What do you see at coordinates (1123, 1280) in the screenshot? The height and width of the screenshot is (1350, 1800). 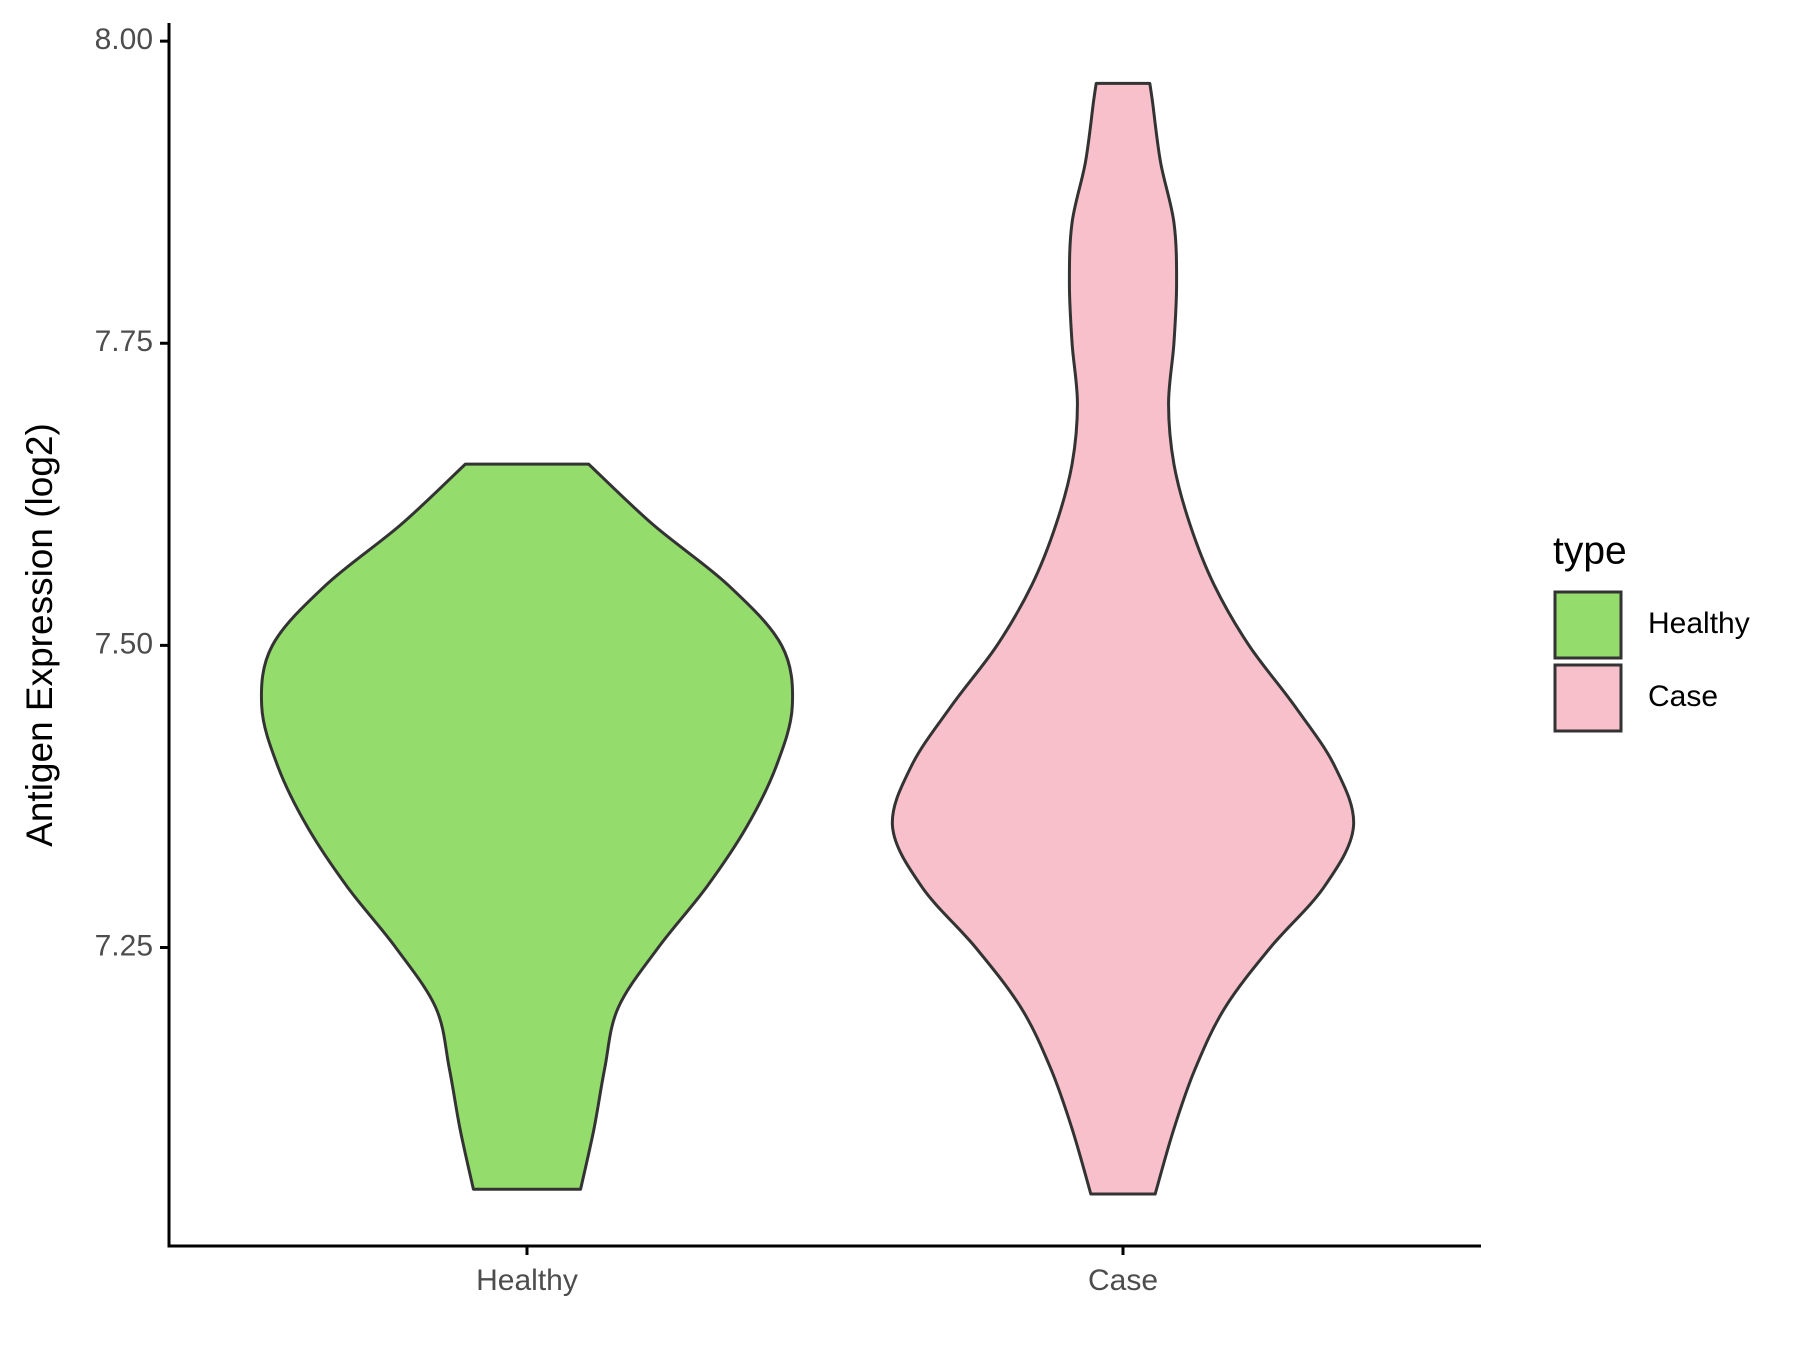 I see `x-tick-label: Case` at bounding box center [1123, 1280].